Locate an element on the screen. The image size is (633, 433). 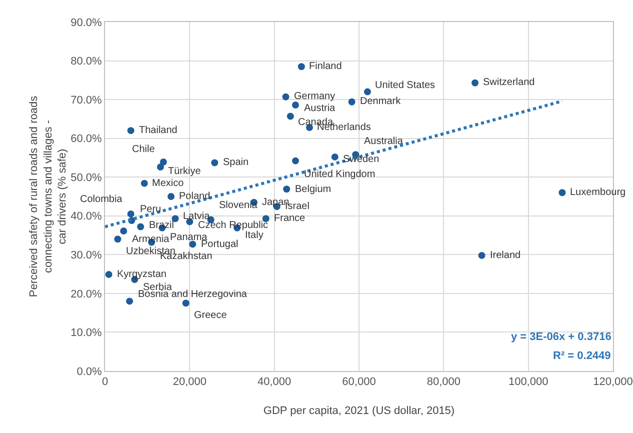
data-label: Belgium is located at coordinates (313, 189).